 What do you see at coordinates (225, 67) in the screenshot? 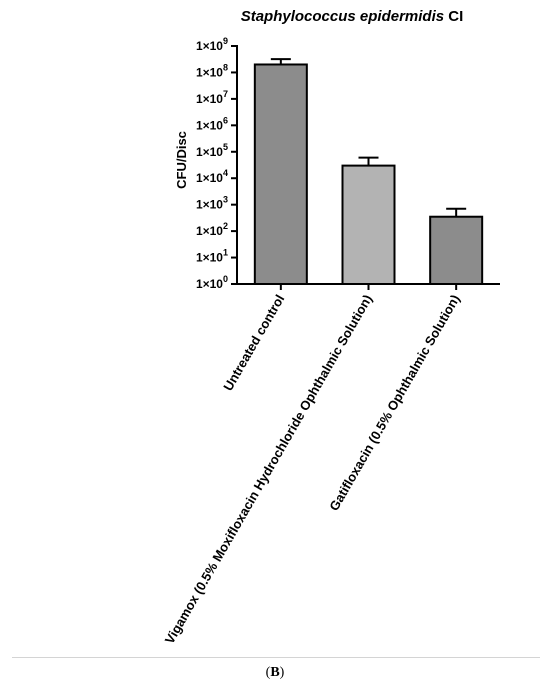
I see `y-tick-exponent: 8` at bounding box center [225, 67].